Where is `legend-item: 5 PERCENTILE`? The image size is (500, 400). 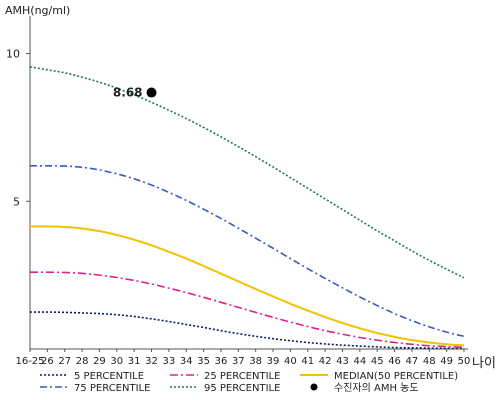
legend-item: 5 PERCENTILE is located at coordinates (92, 376).